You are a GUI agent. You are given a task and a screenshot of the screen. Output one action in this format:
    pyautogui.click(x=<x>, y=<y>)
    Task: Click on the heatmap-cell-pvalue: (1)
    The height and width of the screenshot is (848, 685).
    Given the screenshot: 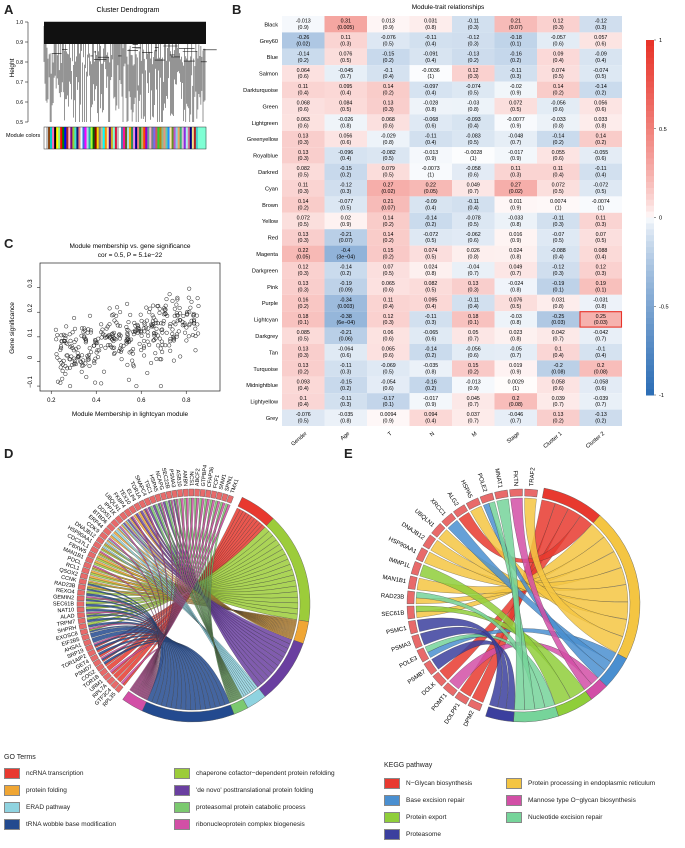 What is the action you would take?
    pyautogui.click(x=558, y=208)
    